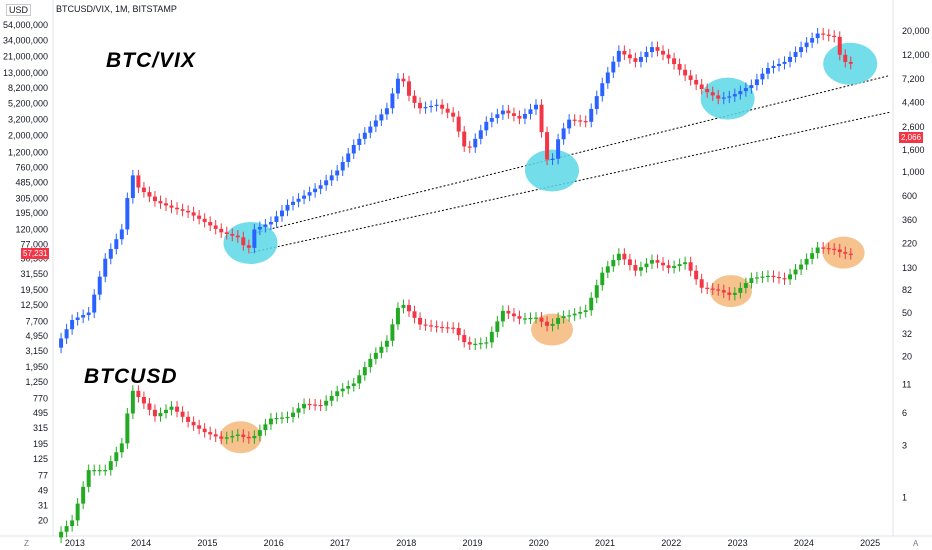  I want to click on left-tick-label: 19,500, so click(34, 290).